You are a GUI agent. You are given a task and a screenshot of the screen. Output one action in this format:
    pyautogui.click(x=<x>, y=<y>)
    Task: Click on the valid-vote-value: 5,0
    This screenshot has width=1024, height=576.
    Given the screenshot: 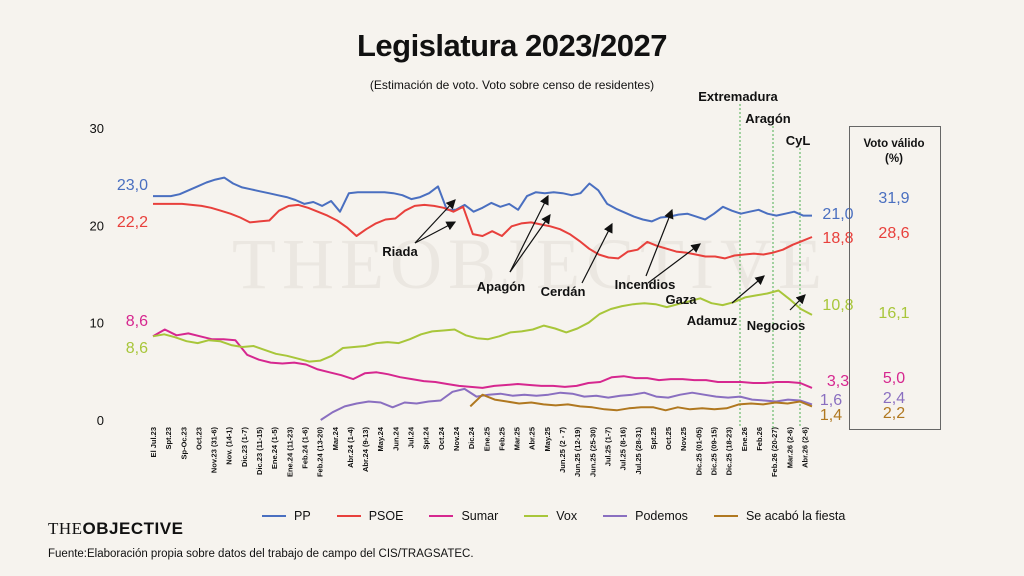 What is the action you would take?
    pyautogui.click(x=894, y=378)
    